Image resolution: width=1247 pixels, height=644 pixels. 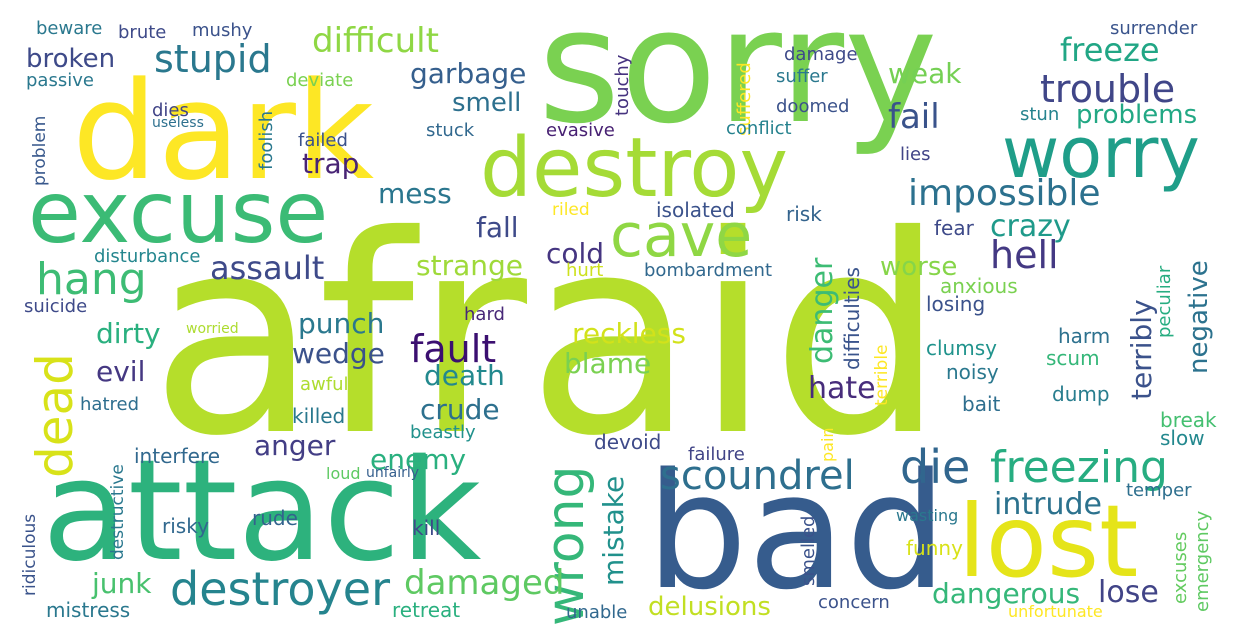 What do you see at coordinates (622, 85) in the screenshot?
I see `word-touchy-rot: touchy` at bounding box center [622, 85].